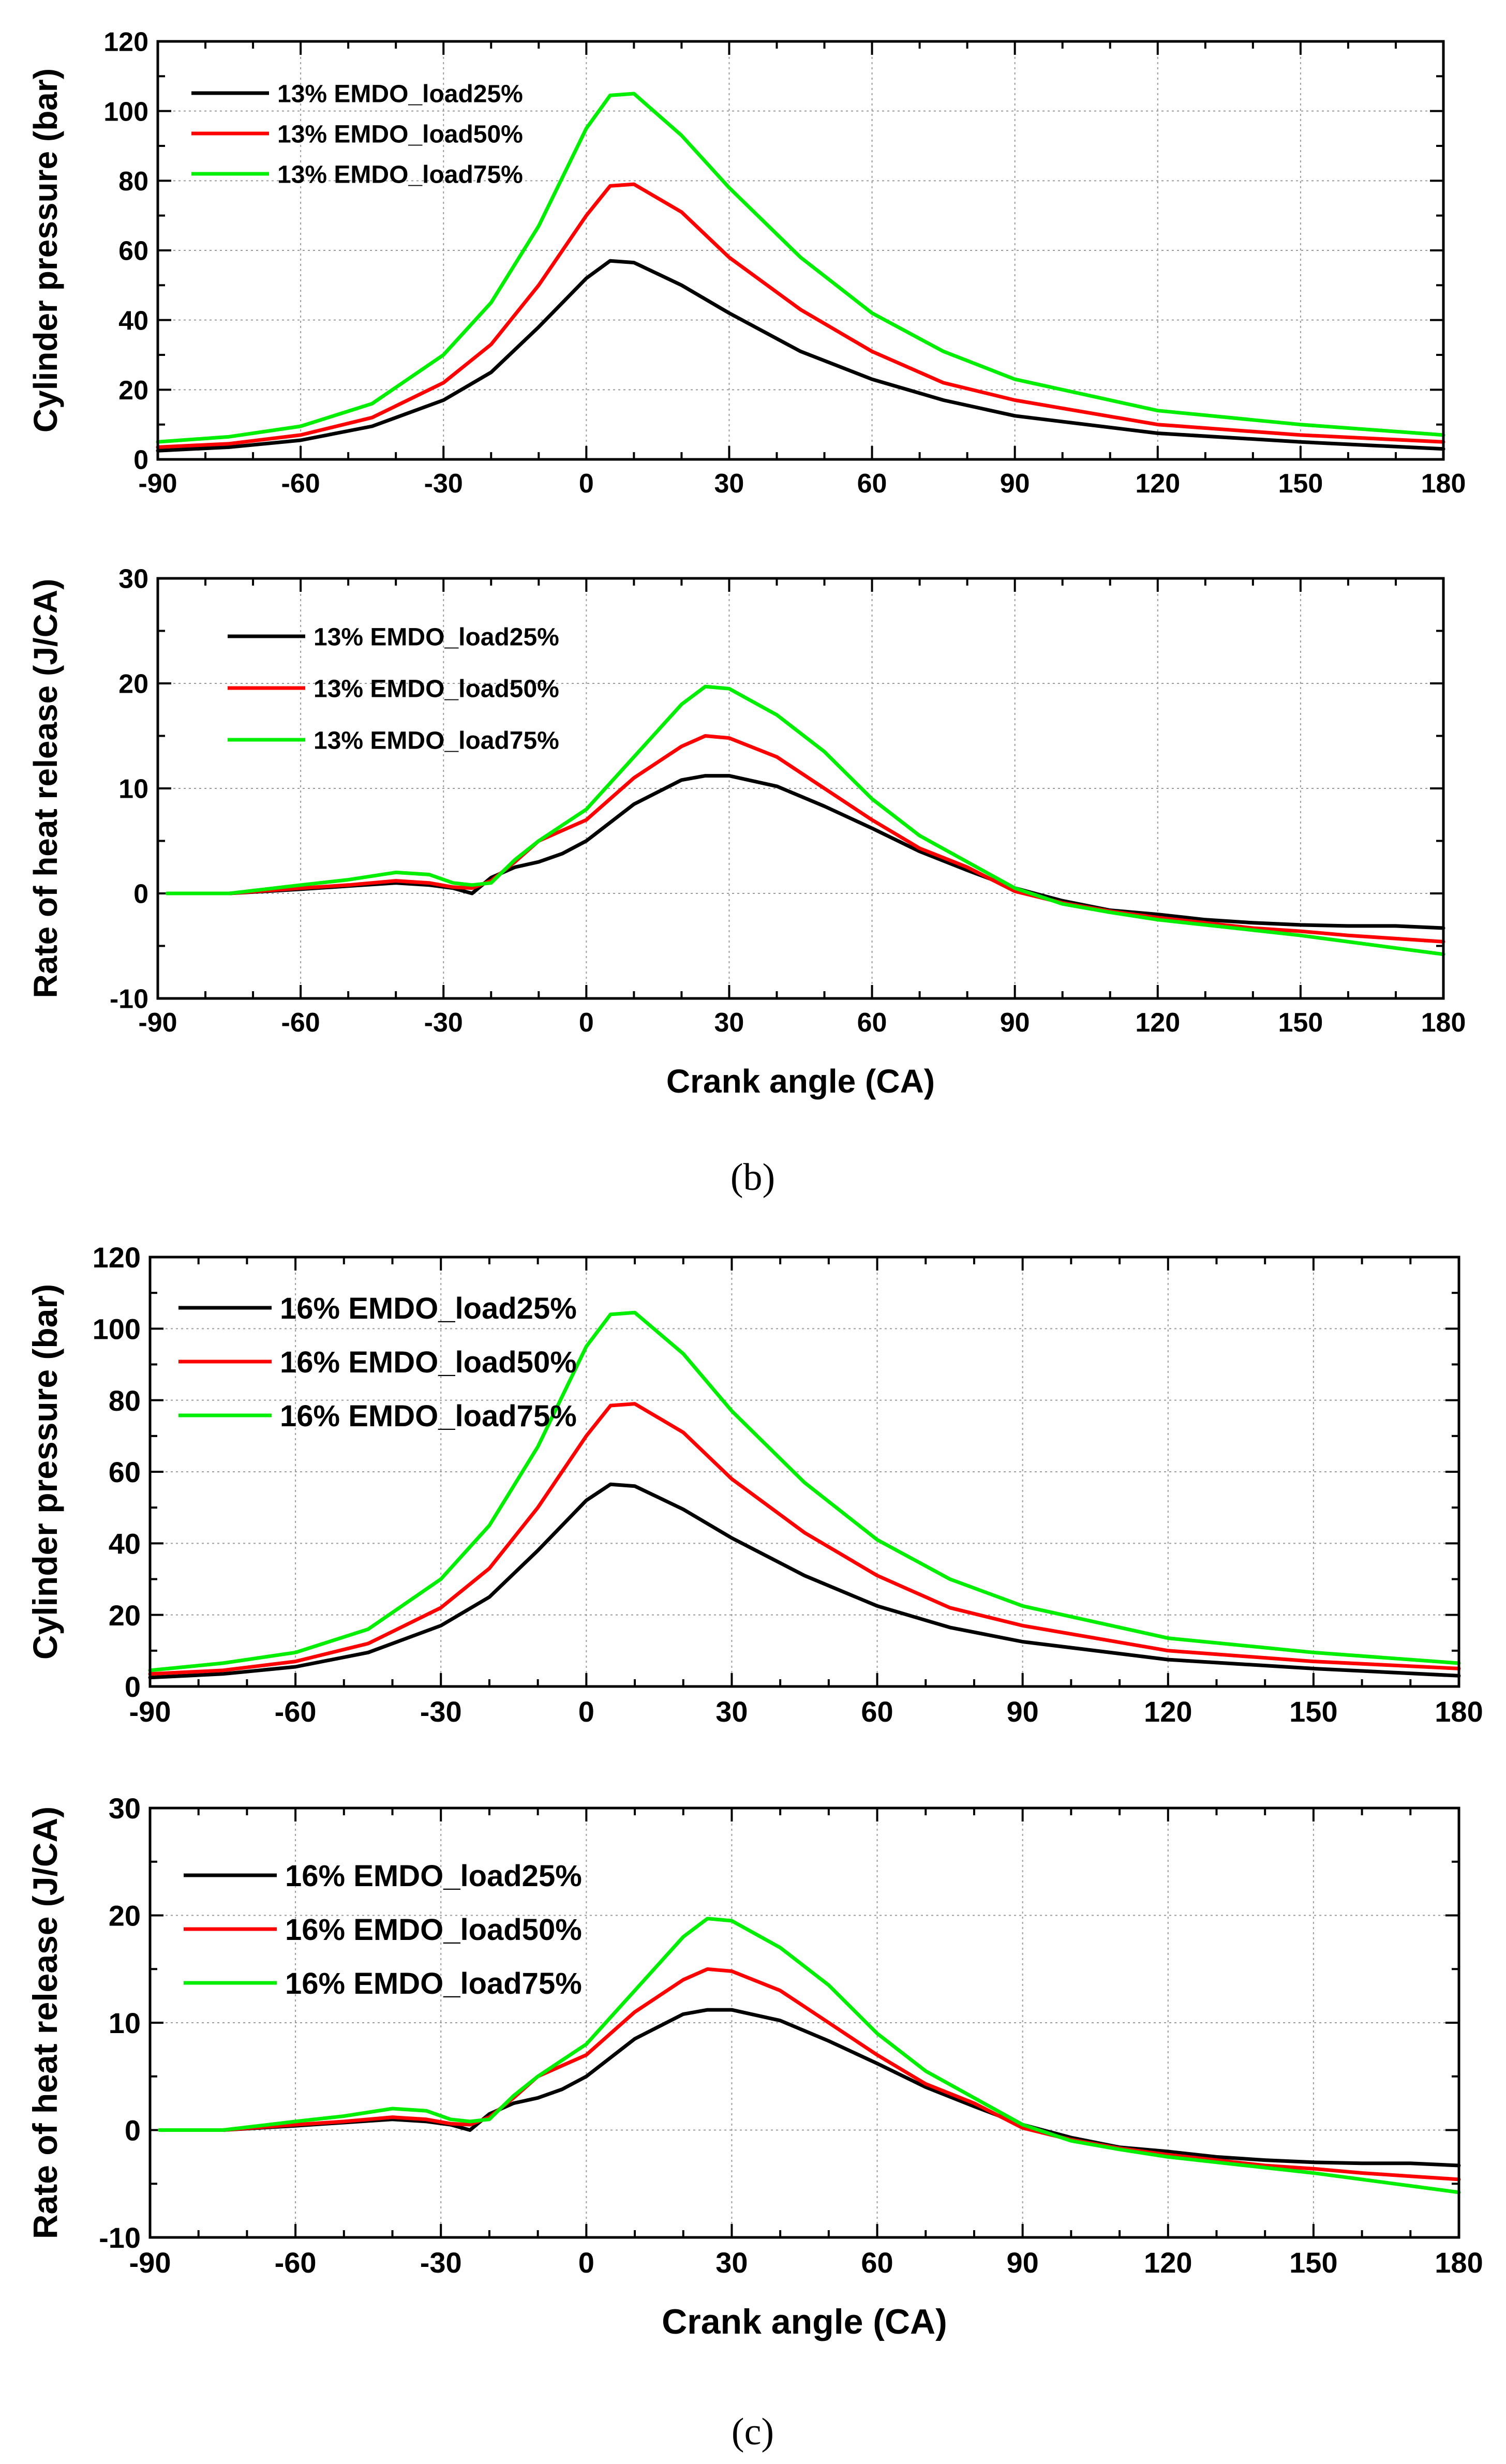  I want to click on y-tick-label: 80, so click(133, 182).